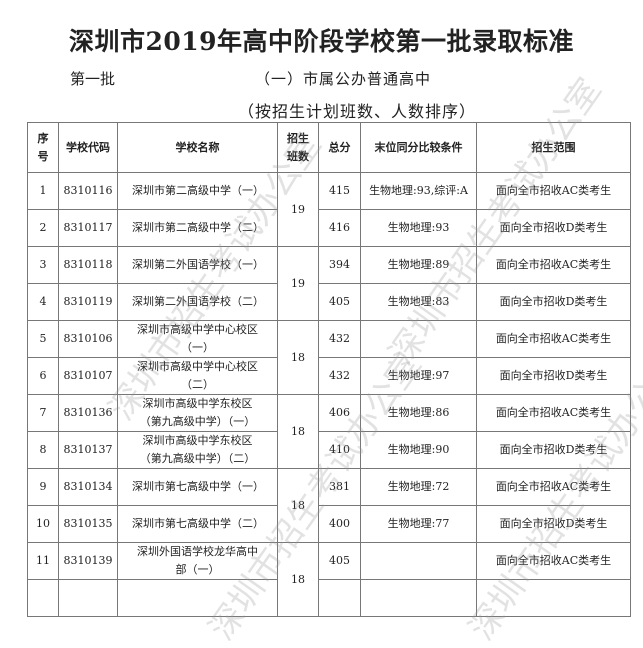  I want to click on table-row: 11 8310139 深圳外国语学校龙华高中部（一） 18 405 面向全市招收AC类考生, so click(329, 579).